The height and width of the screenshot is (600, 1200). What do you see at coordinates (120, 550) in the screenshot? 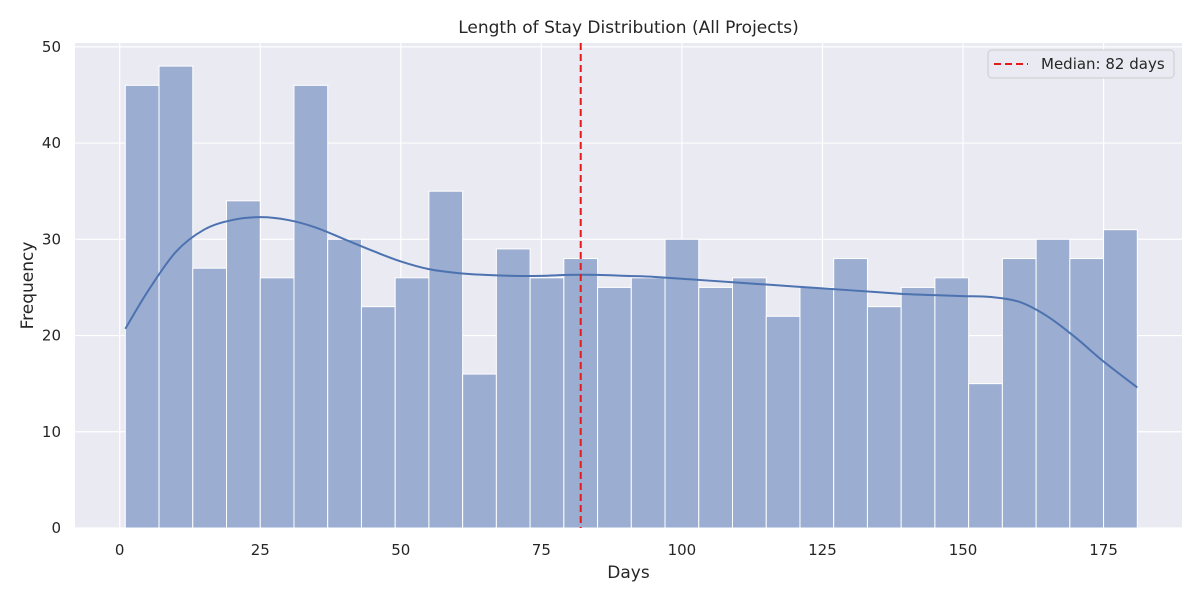
I see `x-tick-label: 0` at bounding box center [120, 550].